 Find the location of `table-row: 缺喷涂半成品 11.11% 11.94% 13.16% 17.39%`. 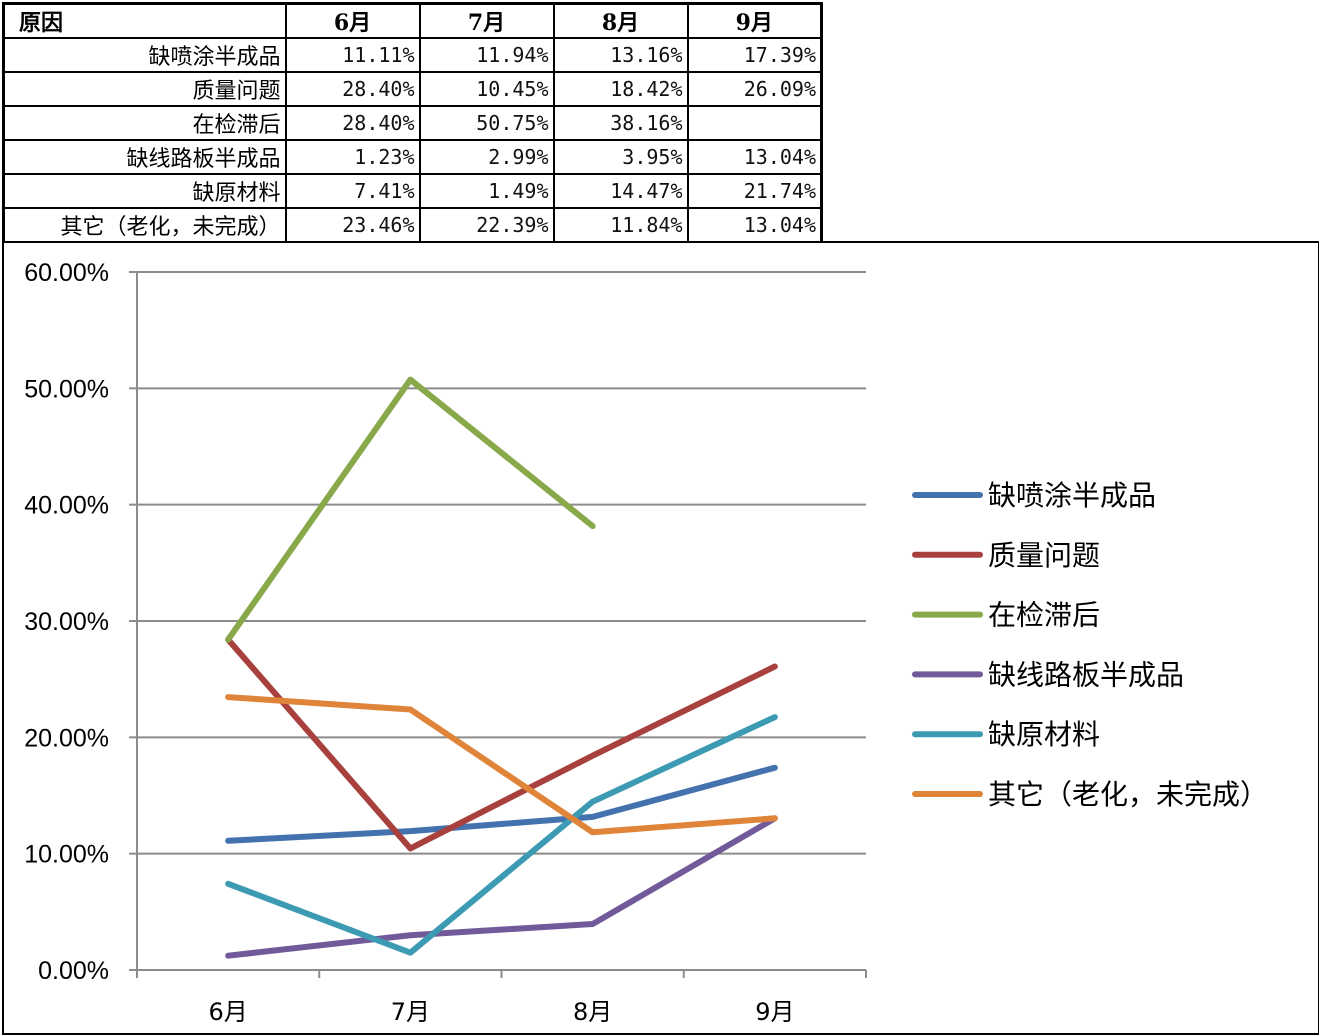

table-row: 缺喷涂半成品 11.11% 11.94% 13.16% 17.39% is located at coordinates (412, 55).